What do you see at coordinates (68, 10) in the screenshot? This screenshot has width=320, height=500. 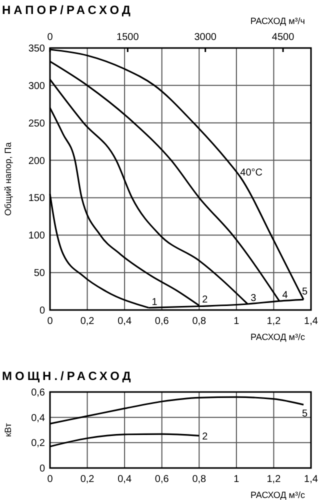 I see `chart-title: НАПОР/РАСХОД` at bounding box center [68, 10].